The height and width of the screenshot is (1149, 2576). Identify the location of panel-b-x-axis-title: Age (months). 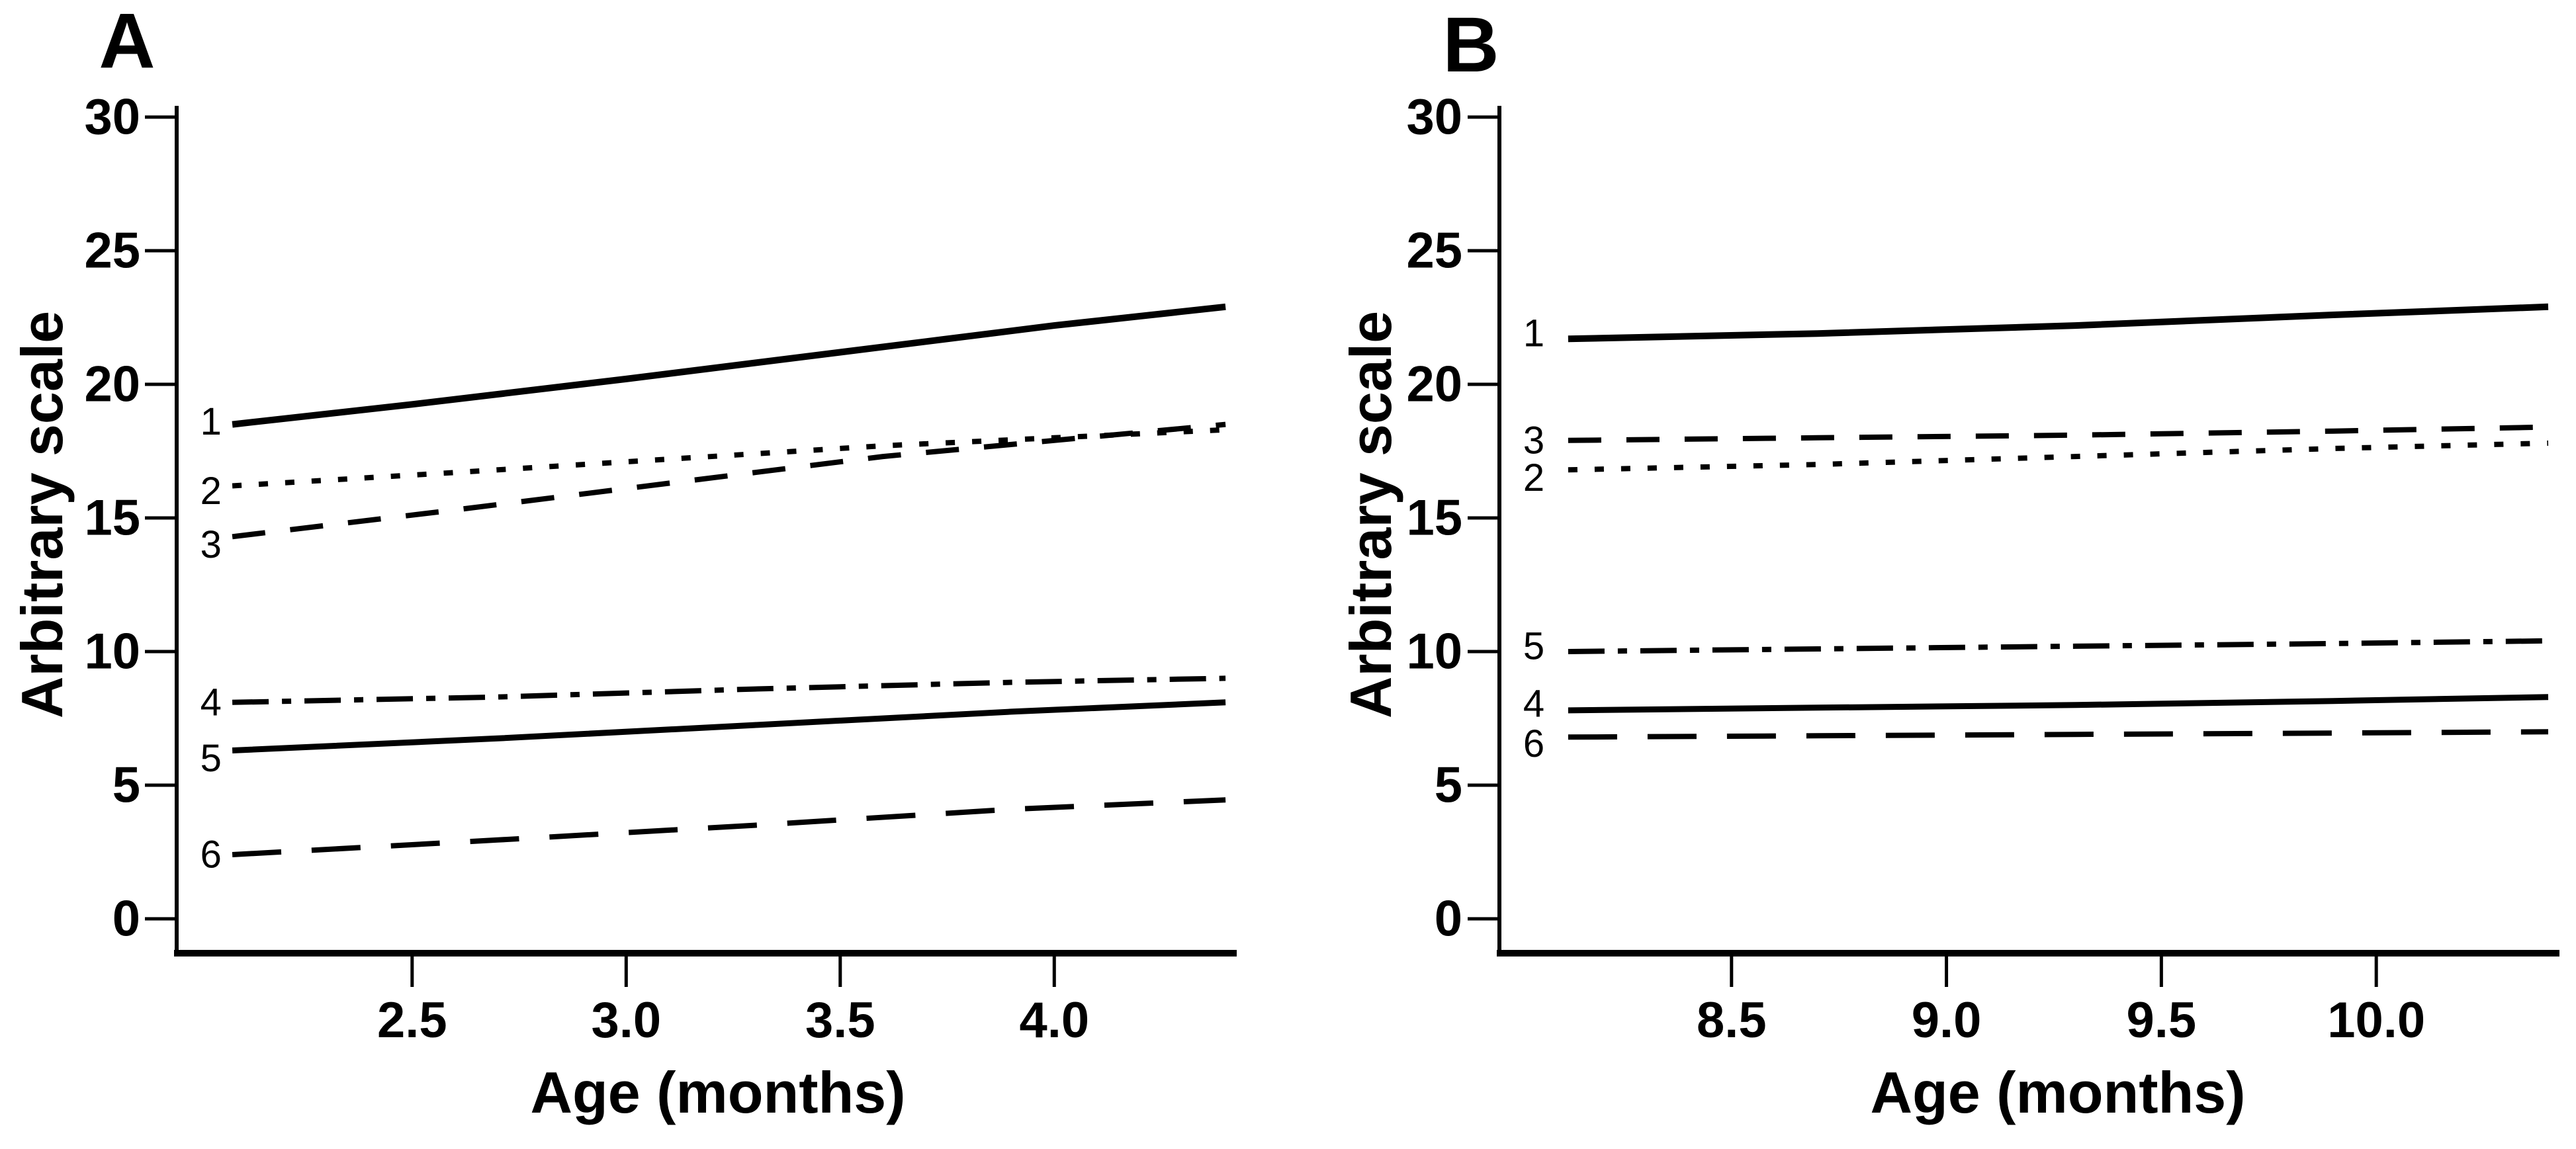
(2058, 1092).